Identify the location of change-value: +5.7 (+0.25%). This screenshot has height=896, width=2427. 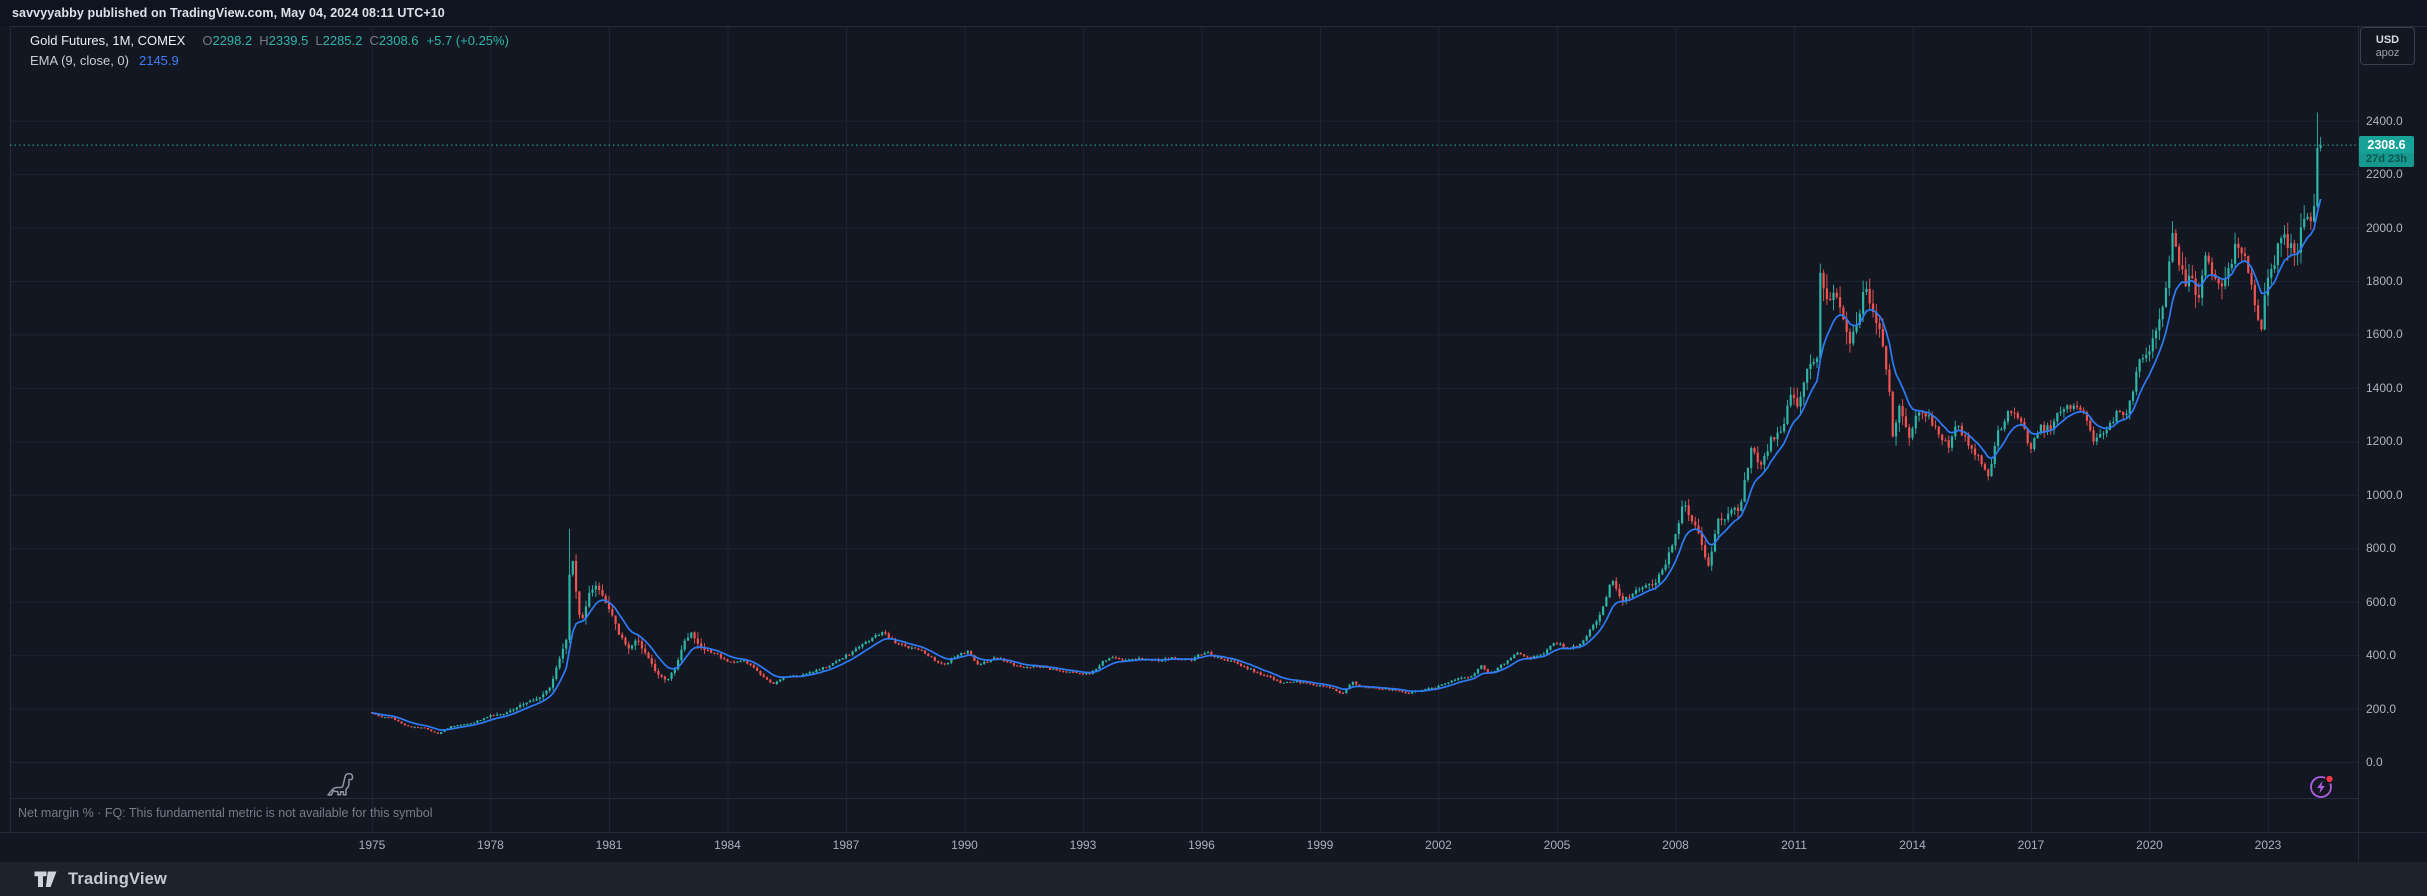
(467, 40).